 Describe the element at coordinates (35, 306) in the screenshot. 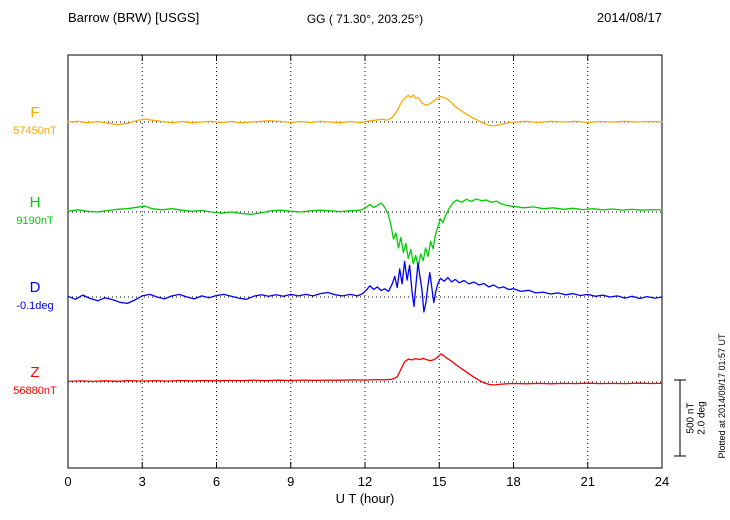

I see `channel-baseline-d: -0.1deg` at that location.